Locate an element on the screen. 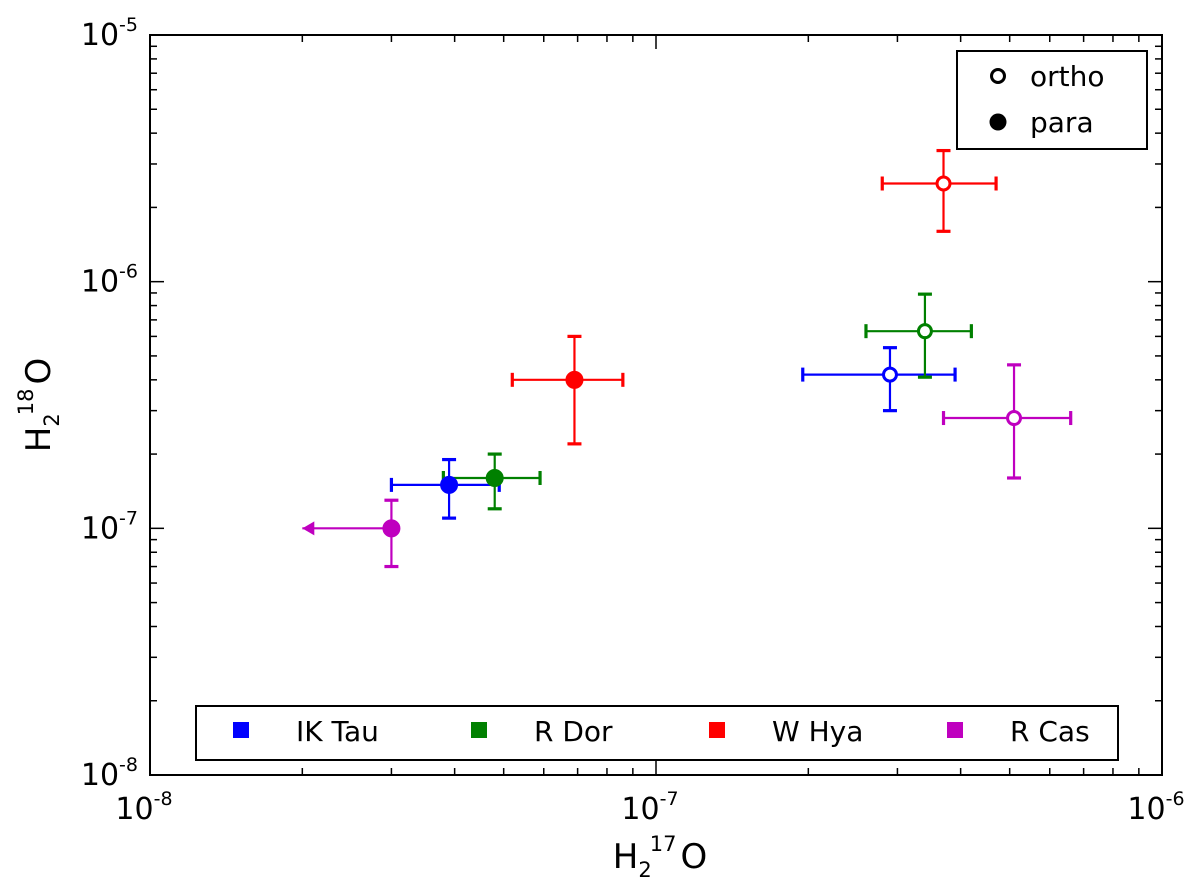 This screenshot has width=1200, height=888. series-legend-box is located at coordinates (657, 733).